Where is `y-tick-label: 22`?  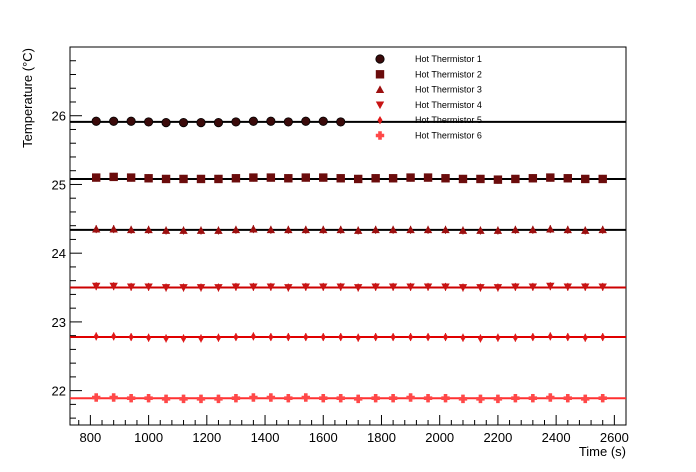 y-tick-label: 22 is located at coordinates (59, 391).